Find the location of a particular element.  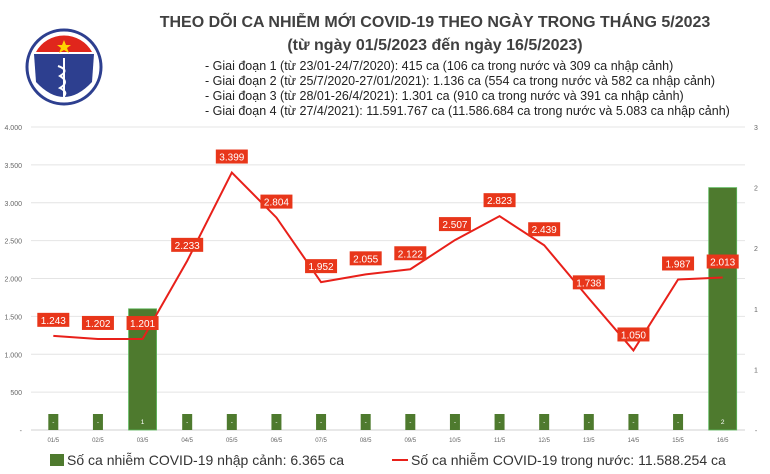

legend-line-swatch is located at coordinates (400, 460).